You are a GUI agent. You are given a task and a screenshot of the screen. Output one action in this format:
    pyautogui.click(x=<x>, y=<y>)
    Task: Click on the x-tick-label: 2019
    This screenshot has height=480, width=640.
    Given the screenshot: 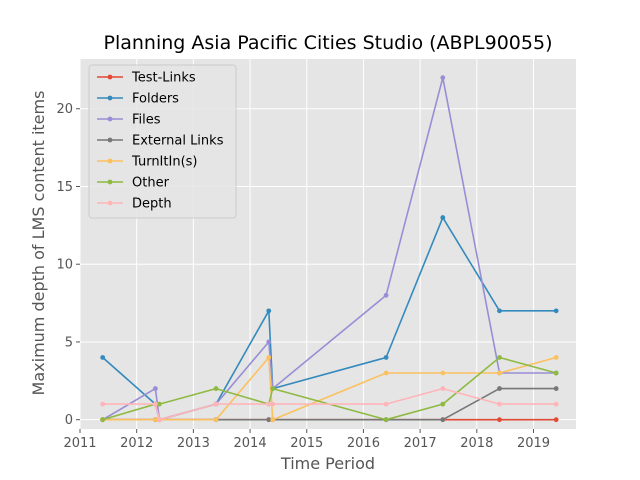 What is the action you would take?
    pyautogui.click(x=533, y=443)
    